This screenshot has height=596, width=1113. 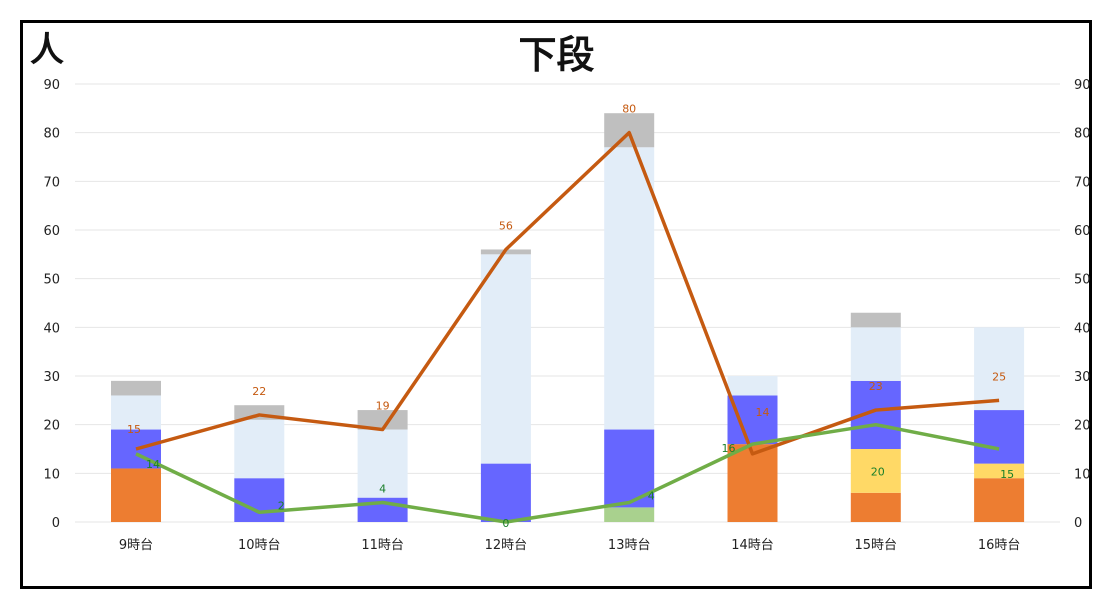 What do you see at coordinates (1082, 474) in the screenshot?
I see `y-tick-label-right: 10` at bounding box center [1082, 474].